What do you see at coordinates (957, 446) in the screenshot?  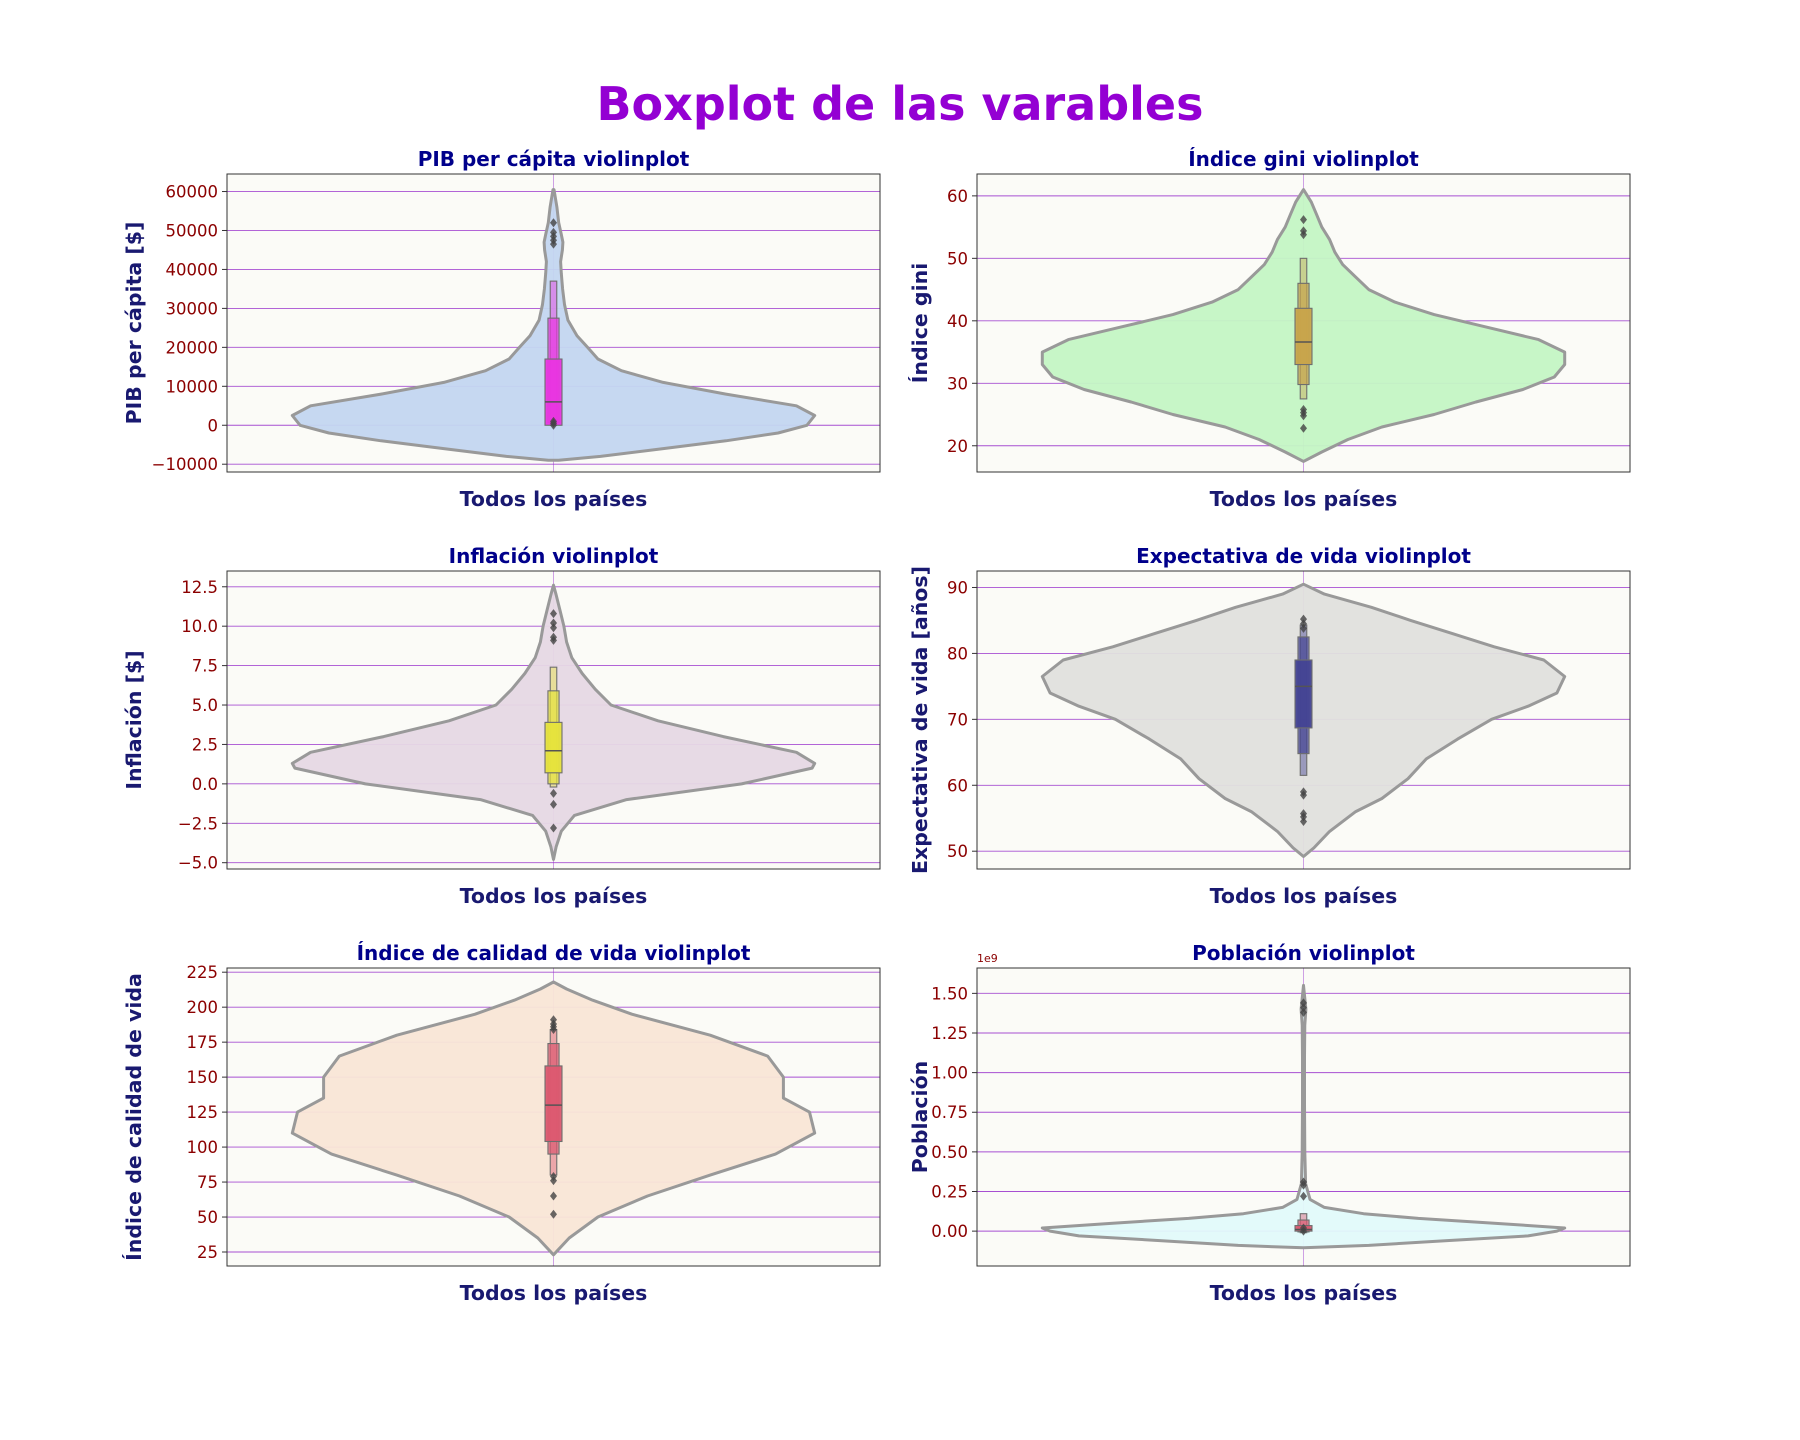 I see `y-tick-label: 20` at bounding box center [957, 446].